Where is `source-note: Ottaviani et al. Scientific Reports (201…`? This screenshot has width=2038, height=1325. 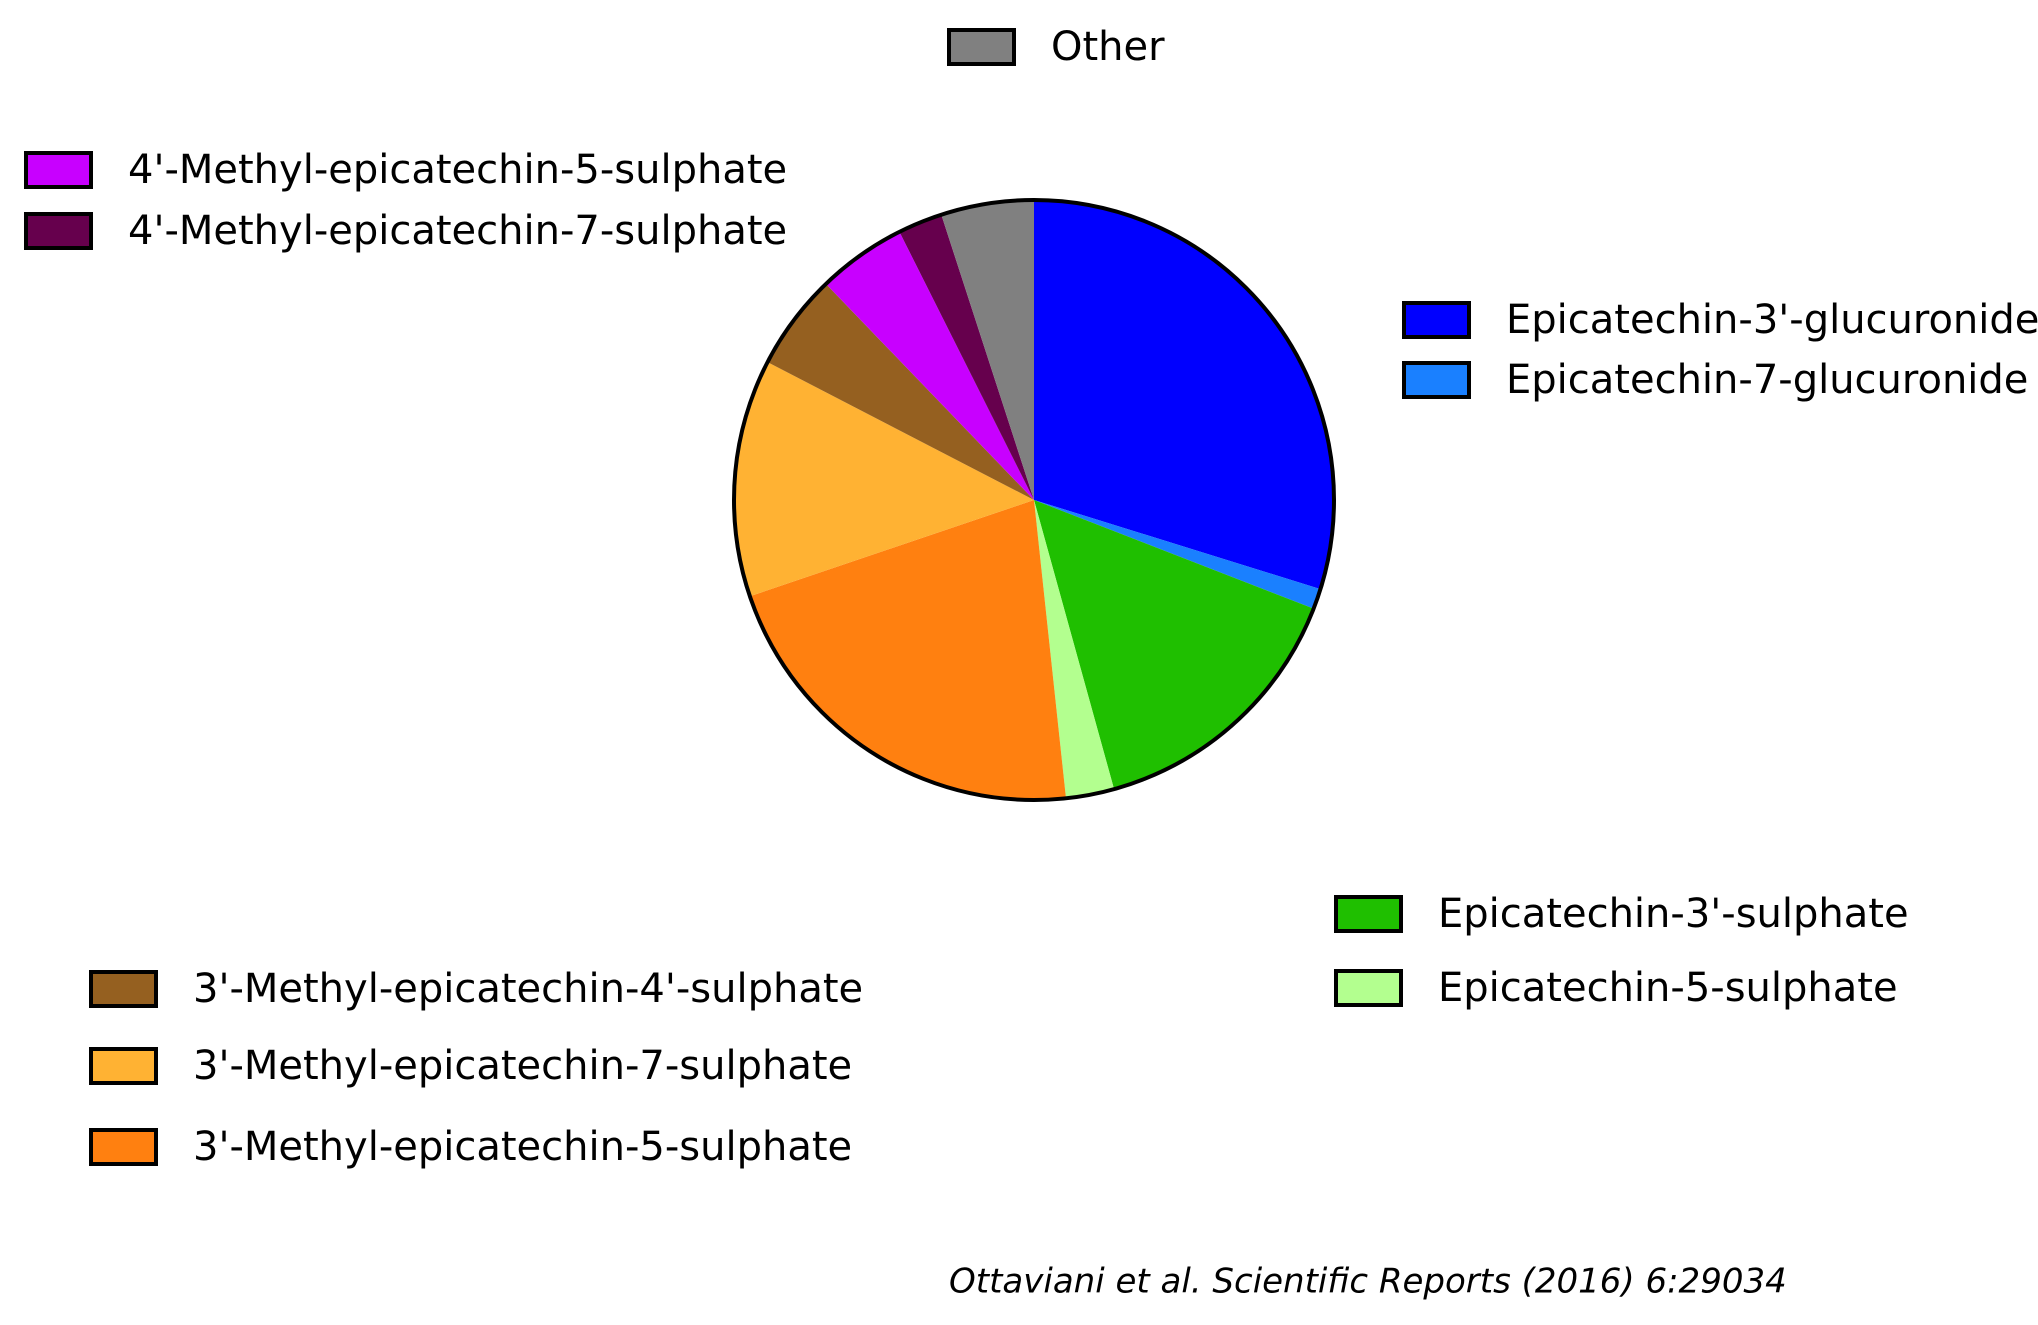 source-note: Ottaviani et al. Scientific Reports (201… is located at coordinates (1368, 1282).